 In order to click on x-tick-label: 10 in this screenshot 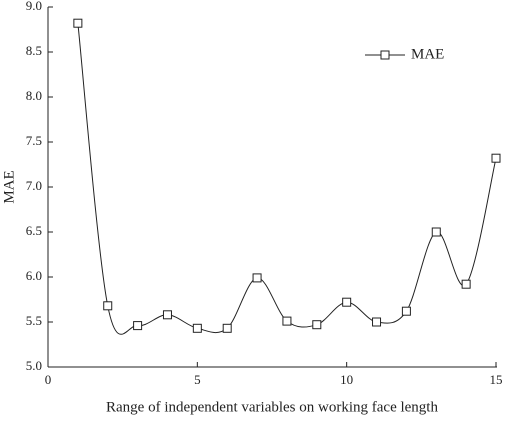, I will do `click(346, 379)`.